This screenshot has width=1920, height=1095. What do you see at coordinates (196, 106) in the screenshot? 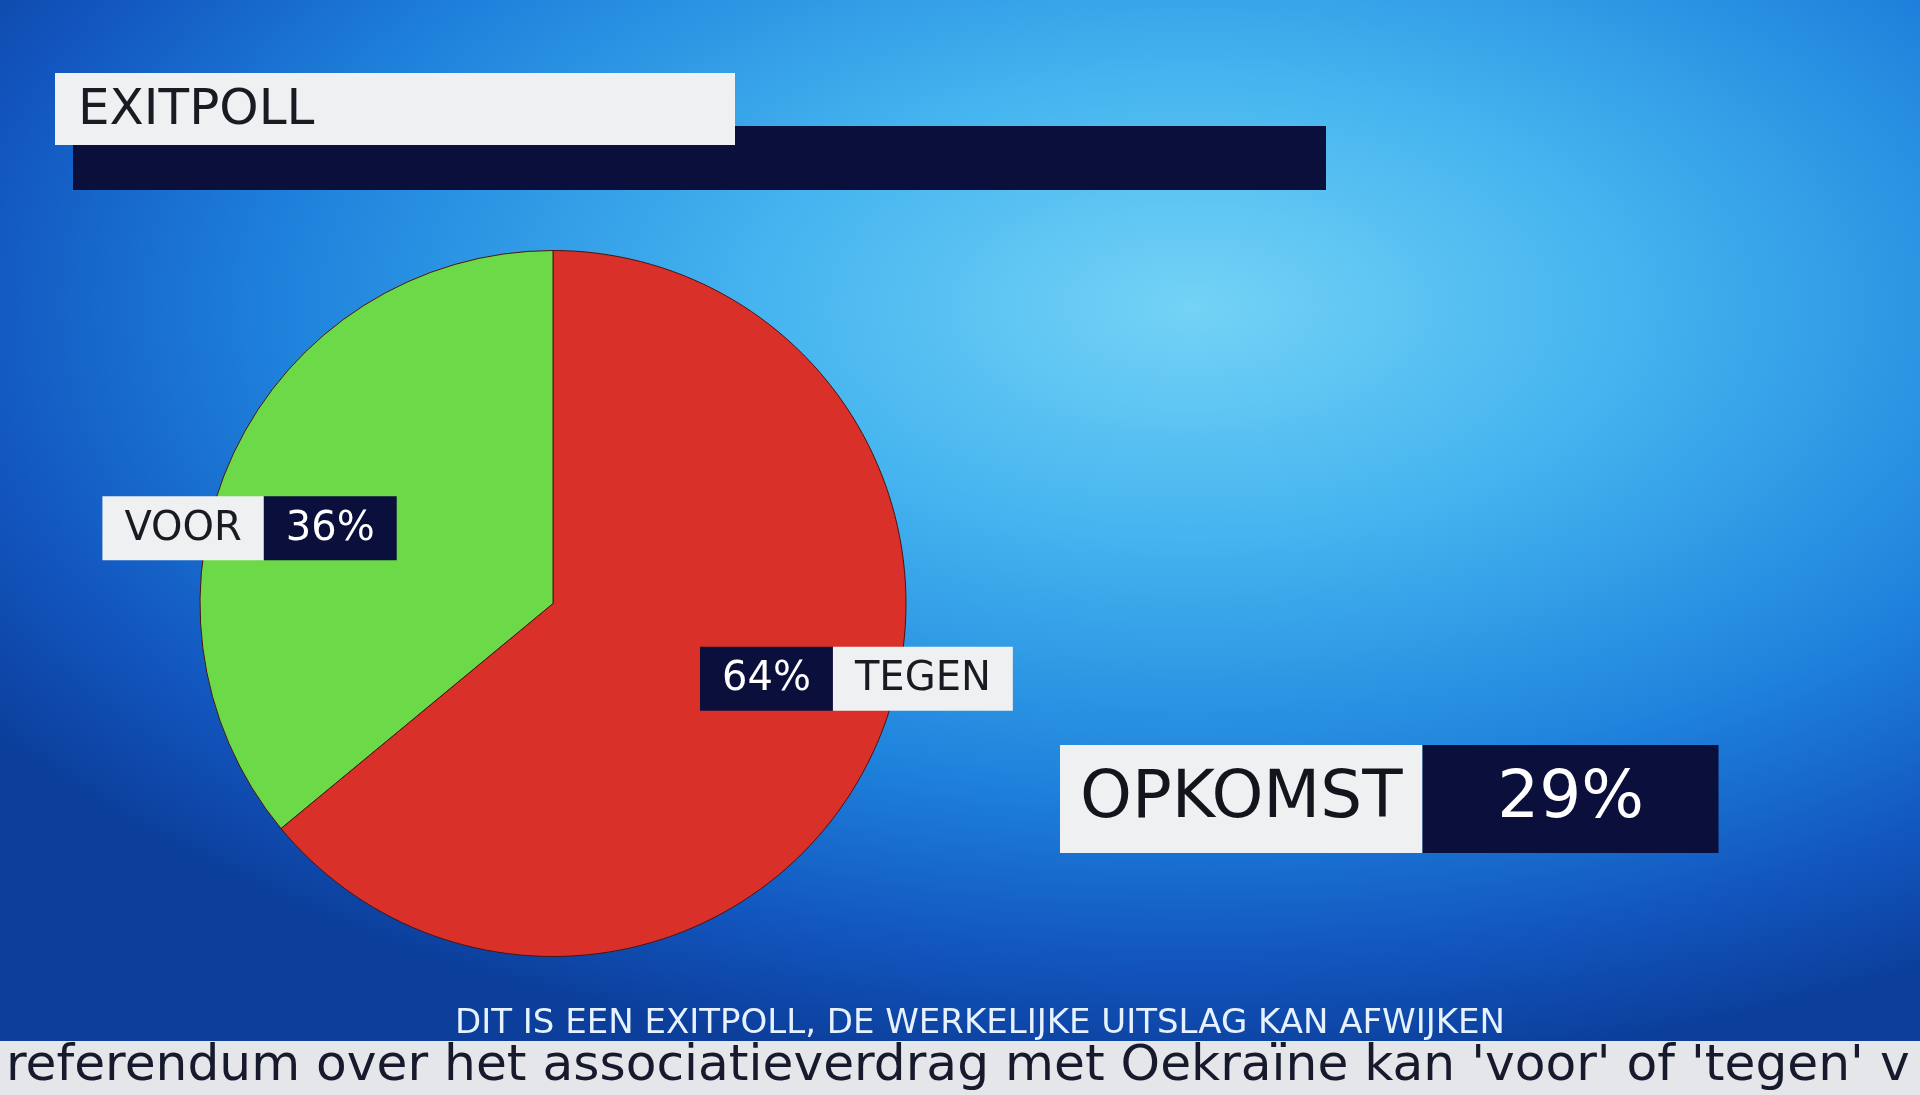
I see `chart-title: EXITPOLL` at bounding box center [196, 106].